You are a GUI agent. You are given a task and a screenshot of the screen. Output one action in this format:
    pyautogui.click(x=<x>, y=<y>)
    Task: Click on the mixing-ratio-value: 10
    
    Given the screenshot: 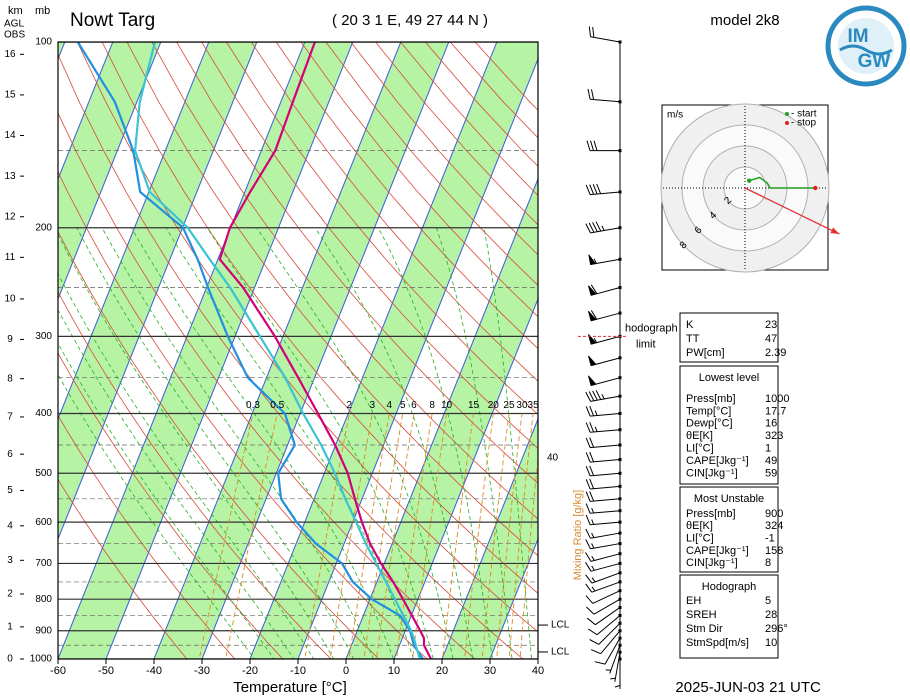 What is the action you would take?
    pyautogui.click(x=447, y=405)
    